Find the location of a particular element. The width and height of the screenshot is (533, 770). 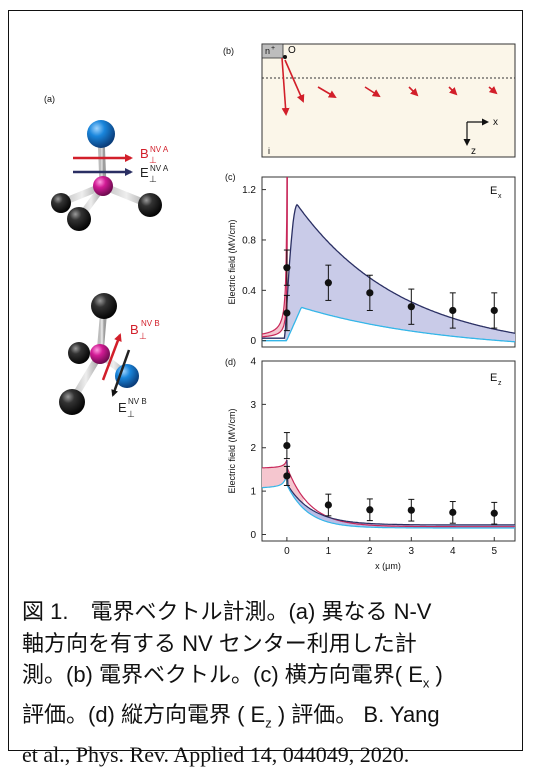

b-field-arrow-b is located at coordinates (111, 357).